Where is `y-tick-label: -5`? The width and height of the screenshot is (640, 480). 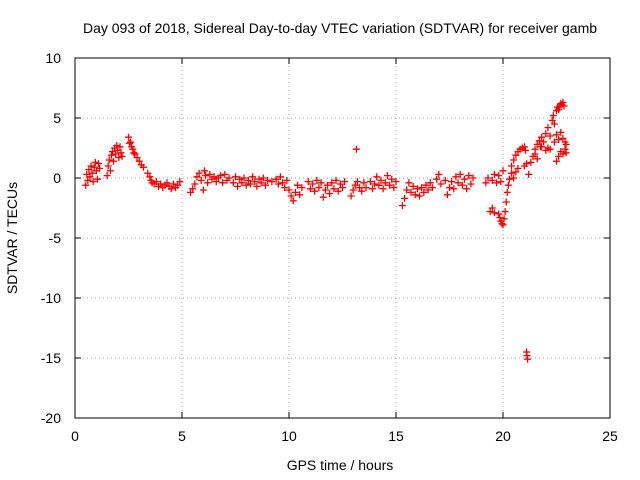
y-tick-label: -5 is located at coordinates (55, 238).